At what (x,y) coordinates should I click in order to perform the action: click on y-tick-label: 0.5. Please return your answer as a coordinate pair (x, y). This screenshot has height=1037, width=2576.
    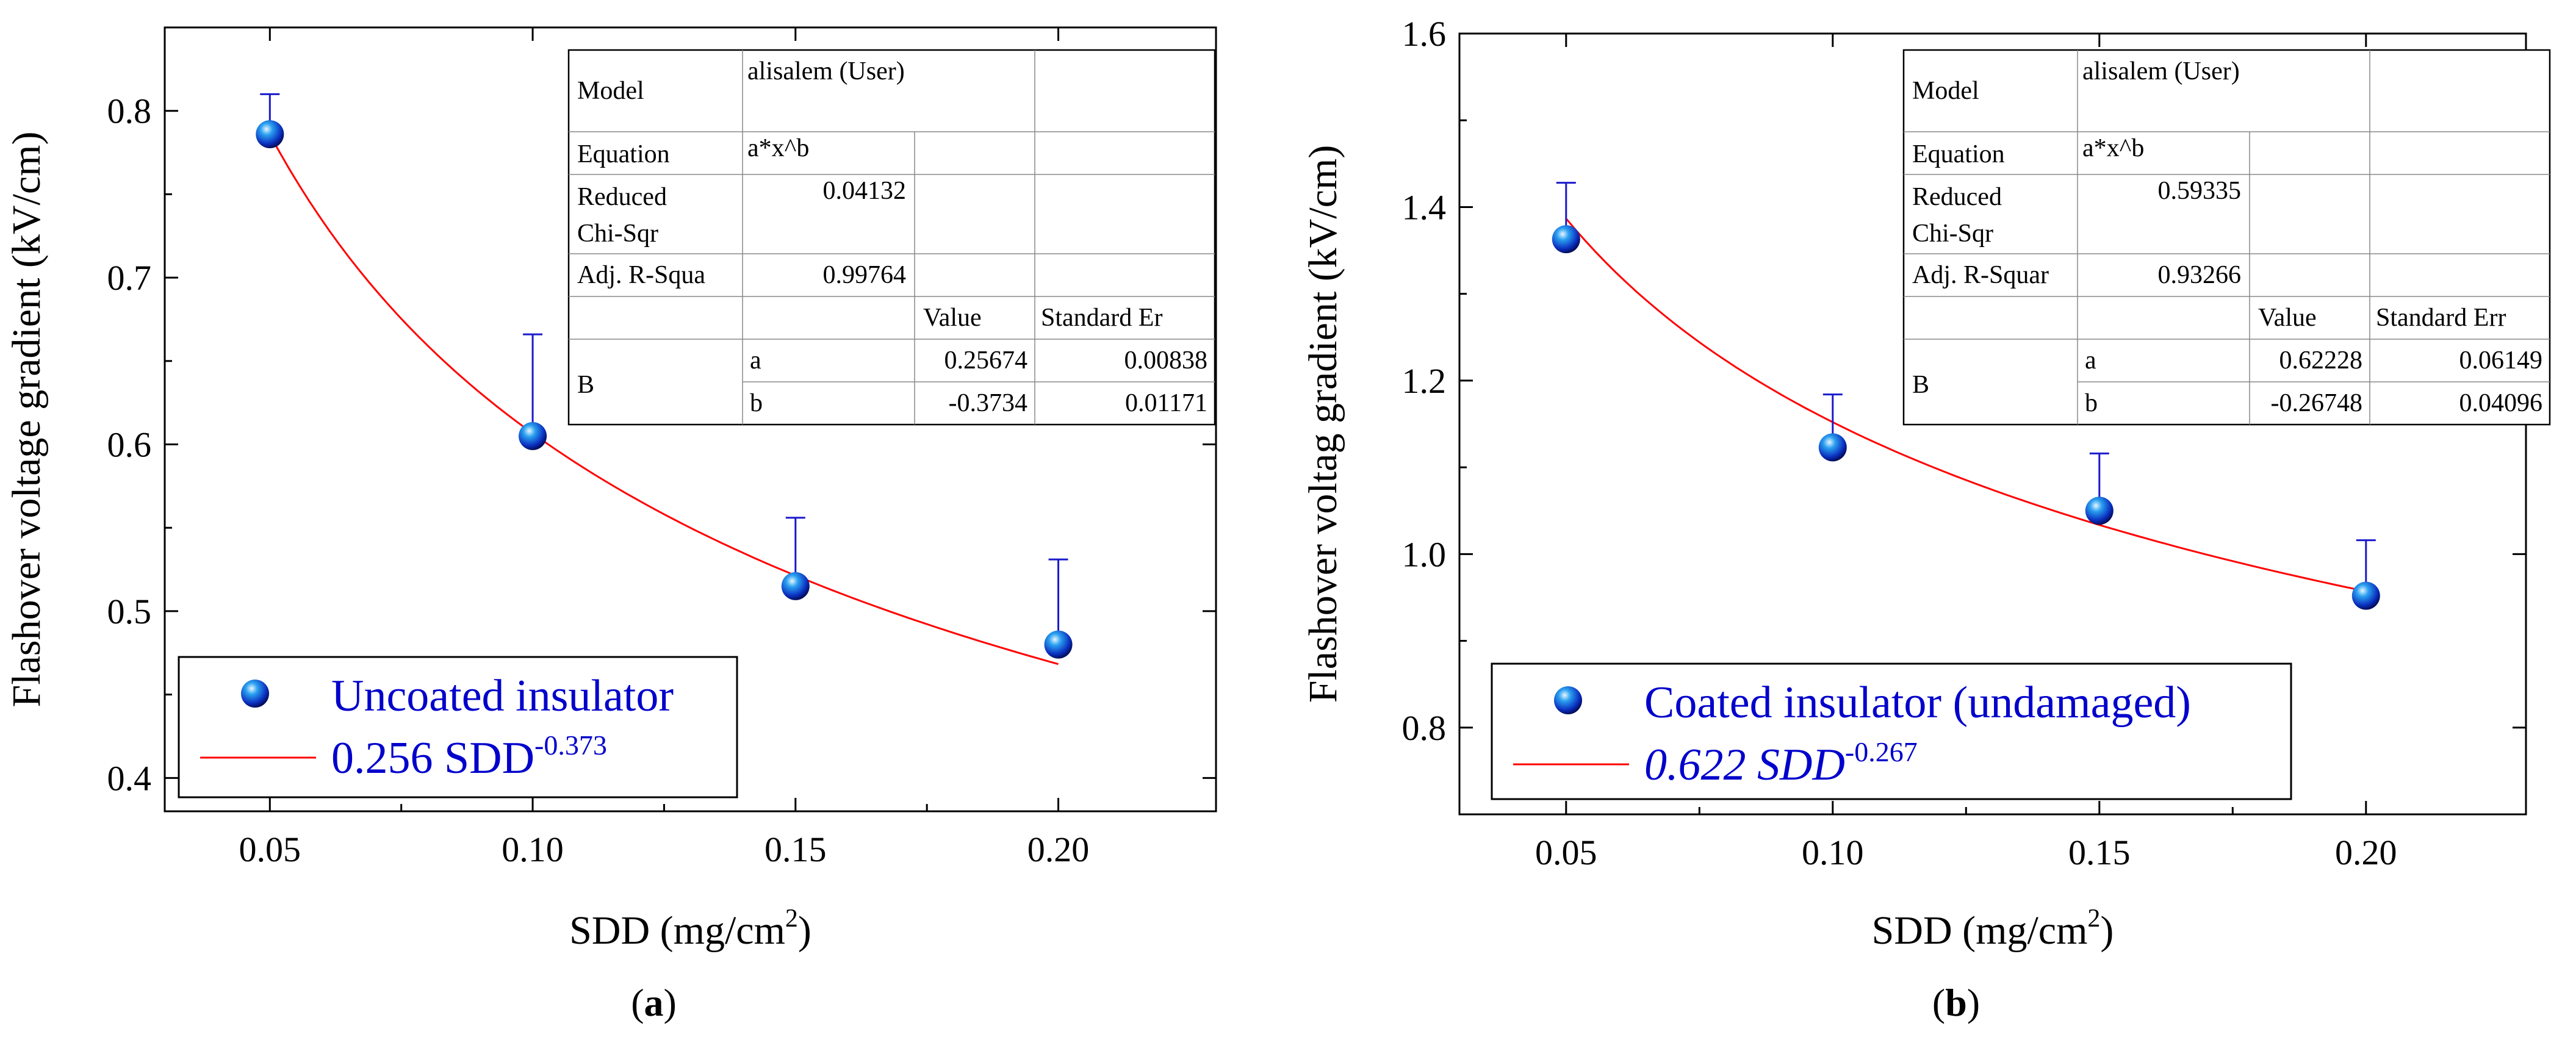
    Looking at the image, I should click on (129, 611).